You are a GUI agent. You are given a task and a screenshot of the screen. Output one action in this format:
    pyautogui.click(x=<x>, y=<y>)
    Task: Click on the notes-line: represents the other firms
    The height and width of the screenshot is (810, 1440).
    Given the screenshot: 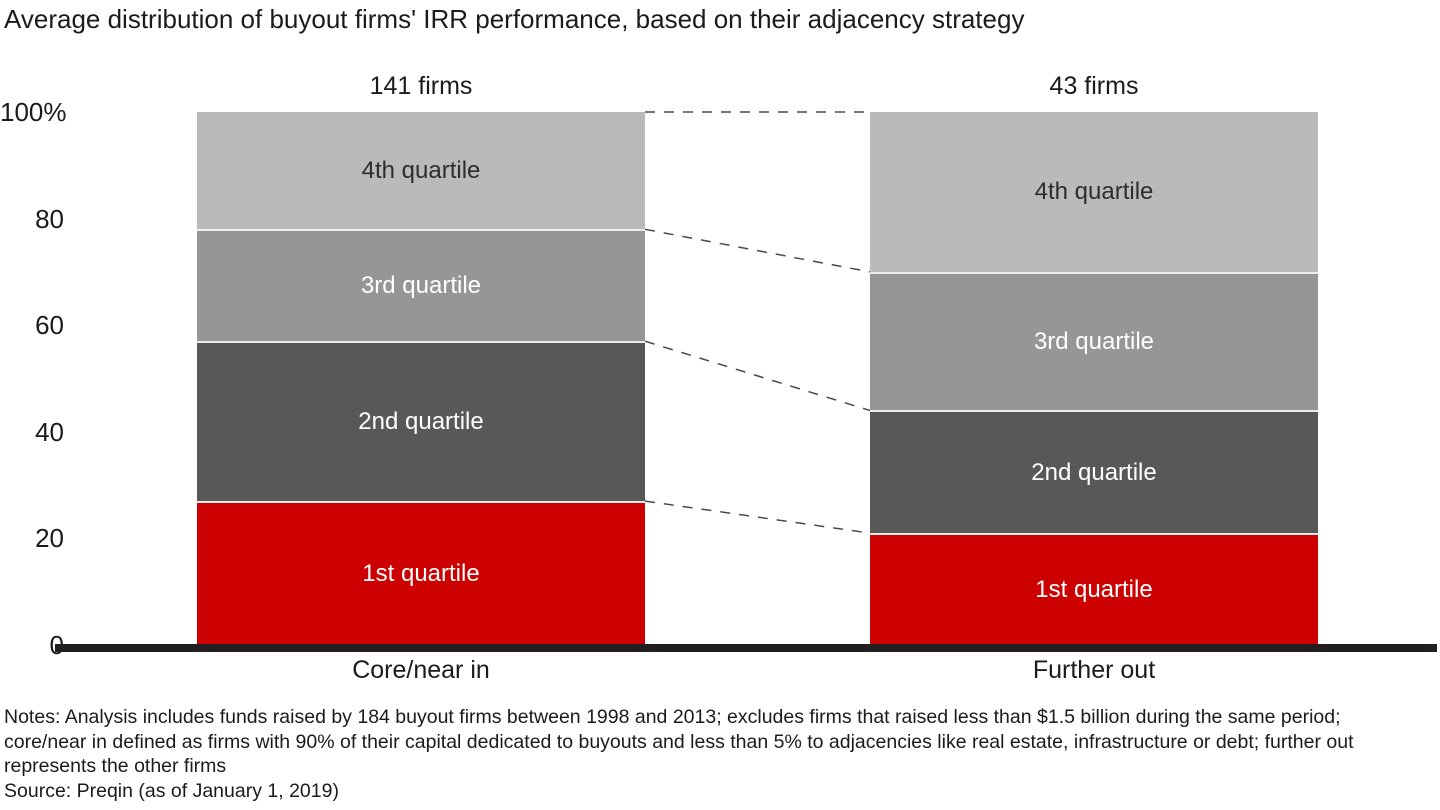 What is the action you would take?
    pyautogui.click(x=115, y=766)
    